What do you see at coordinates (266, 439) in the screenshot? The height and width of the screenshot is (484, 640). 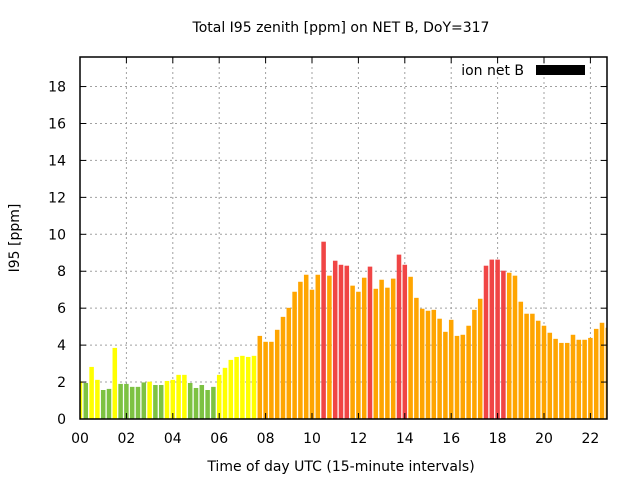 I see `x-tick-label: 08` at bounding box center [266, 439].